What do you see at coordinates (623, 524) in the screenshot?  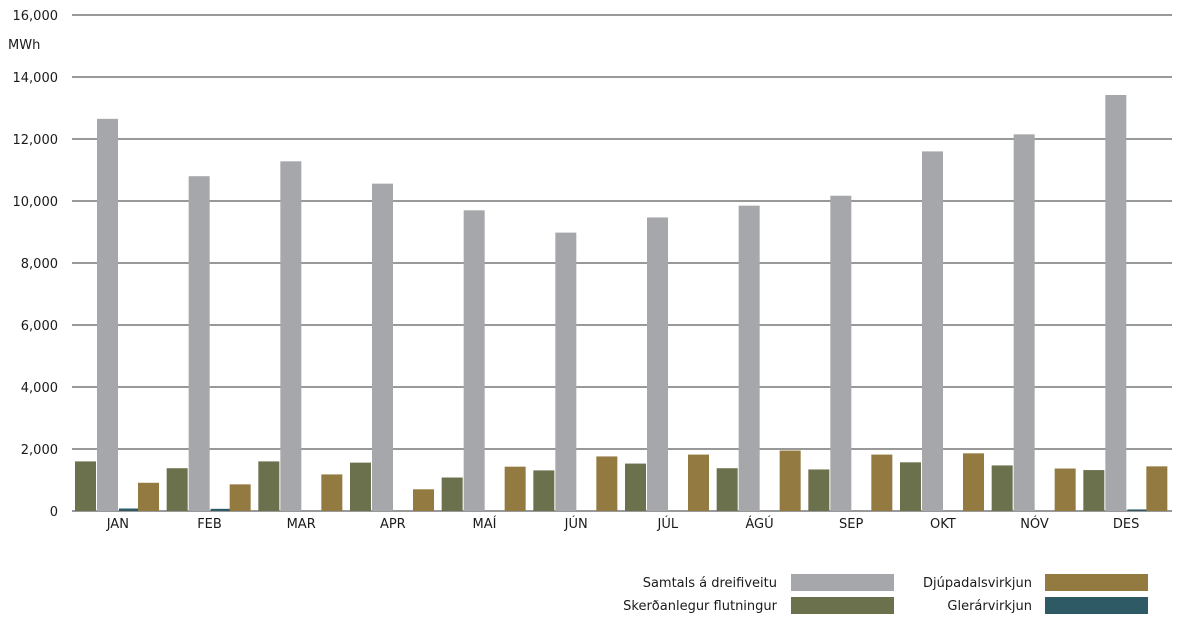 I see `x-axis-ticks: JAN FEB MAR APR MAÍ JÚN JÚL ÁGÚ SEP OKT NÓV DES` at bounding box center [623, 524].